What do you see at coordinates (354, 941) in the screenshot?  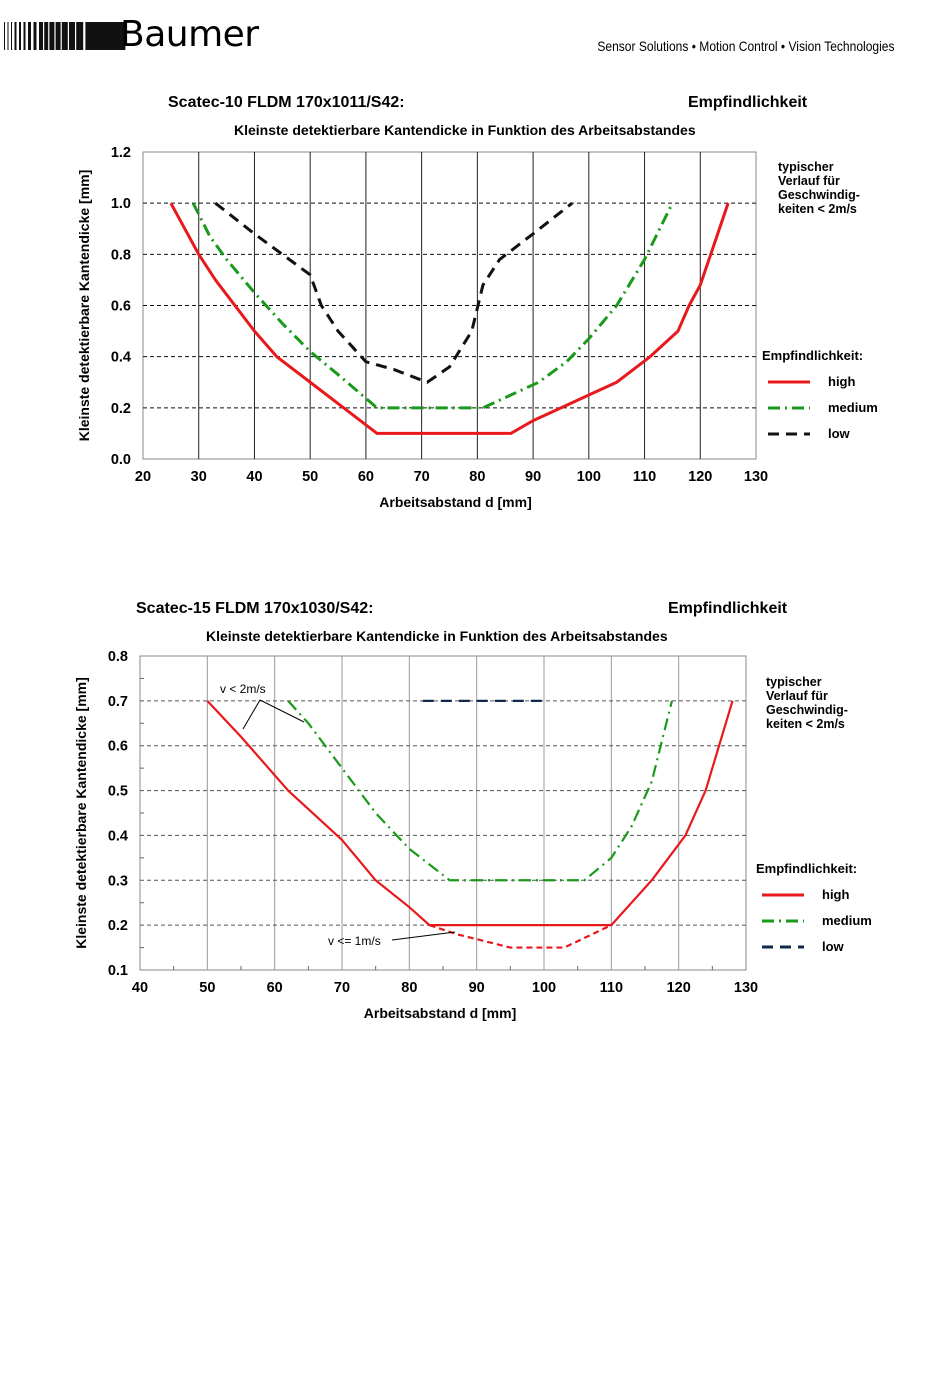 I see `annotation-v-le-1: v <= 1m/s` at bounding box center [354, 941].